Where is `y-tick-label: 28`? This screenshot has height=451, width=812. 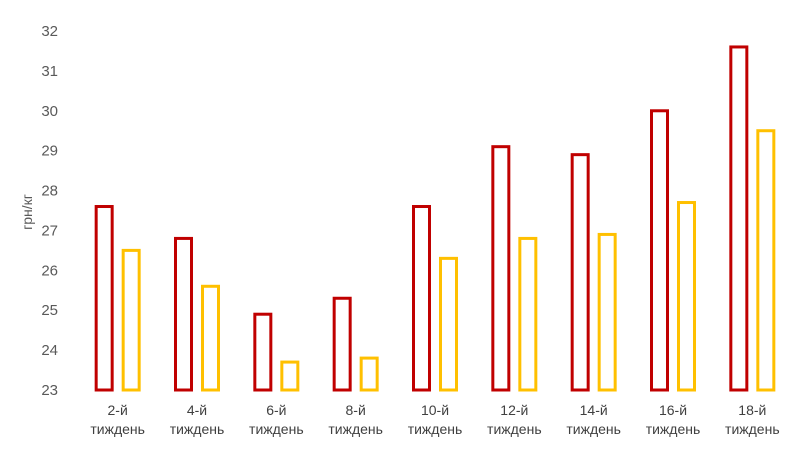
y-tick-label: 28 is located at coordinates (49, 191).